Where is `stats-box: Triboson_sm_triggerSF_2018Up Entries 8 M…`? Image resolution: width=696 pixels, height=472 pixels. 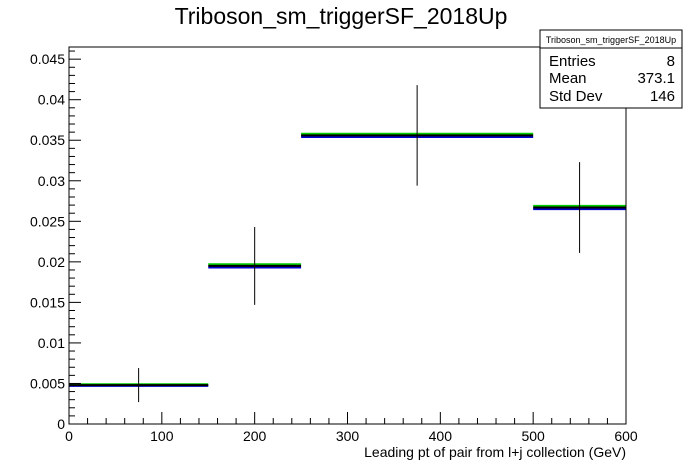
stats-box: Triboson_sm_triggerSF_2018Up Entries 8 M… is located at coordinates (611, 69).